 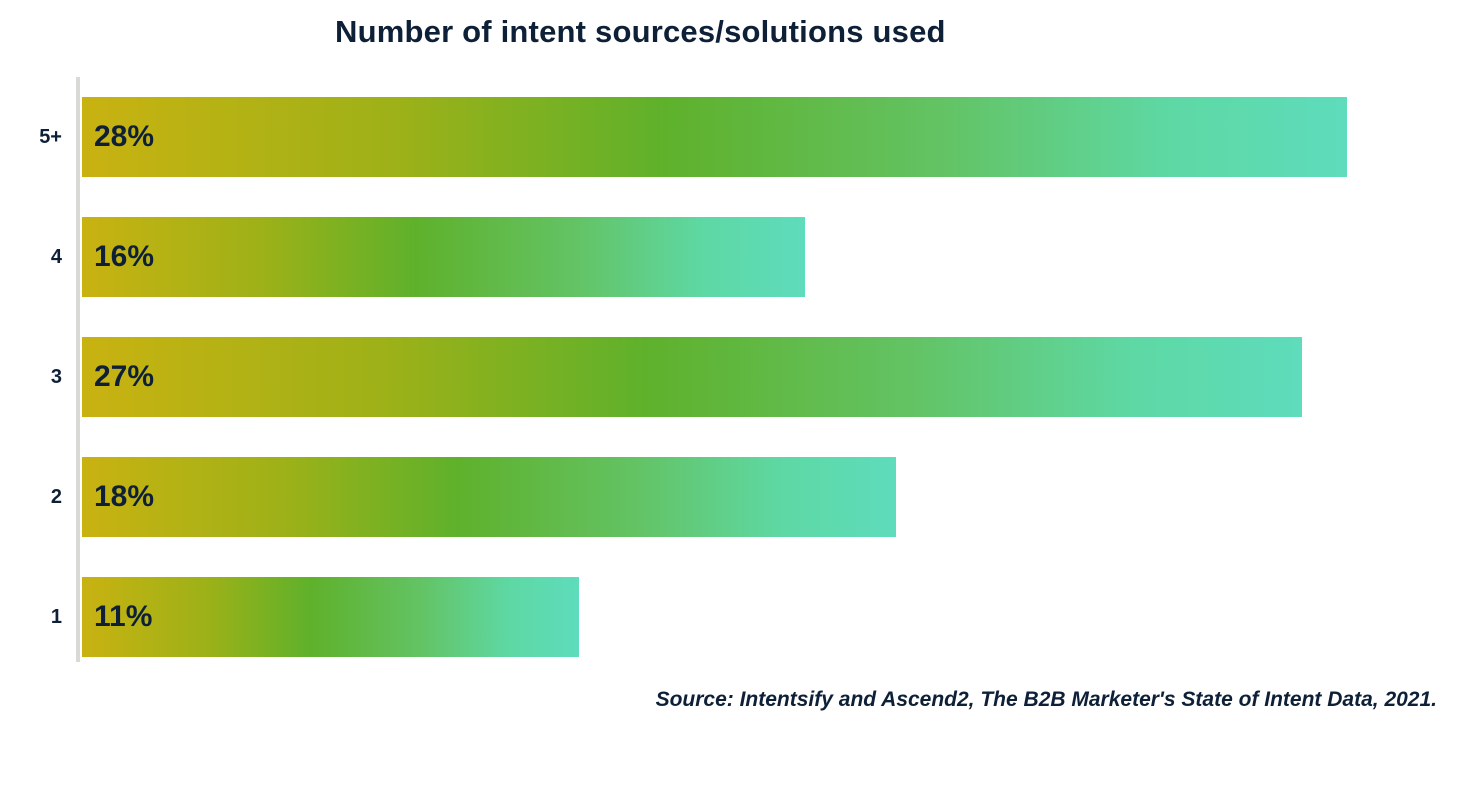 What do you see at coordinates (56, 616) in the screenshot?
I see `category-label: 1` at bounding box center [56, 616].